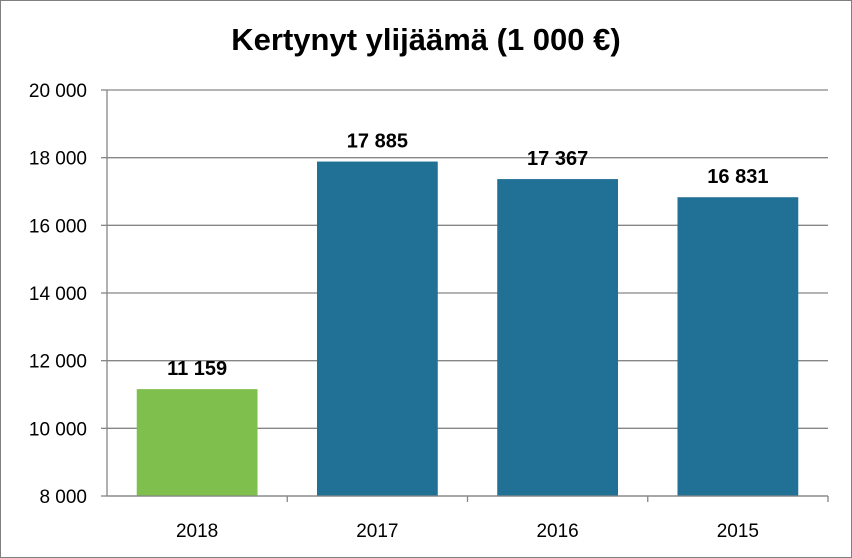 This screenshot has width=852, height=558. Describe the element at coordinates (737, 177) in the screenshot. I see `data-label: 16 831` at that location.